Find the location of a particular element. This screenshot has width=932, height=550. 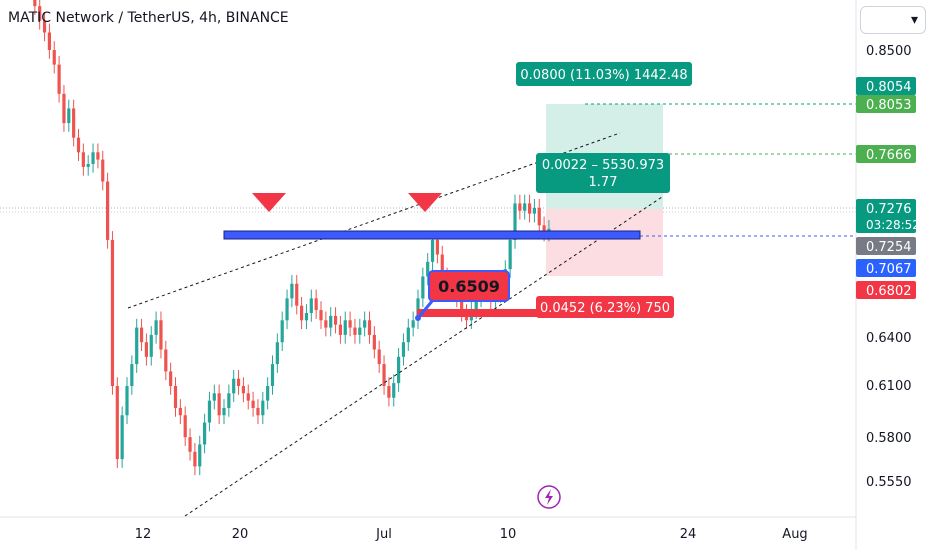

y-tick-label: 0.6100 is located at coordinates (889, 386).